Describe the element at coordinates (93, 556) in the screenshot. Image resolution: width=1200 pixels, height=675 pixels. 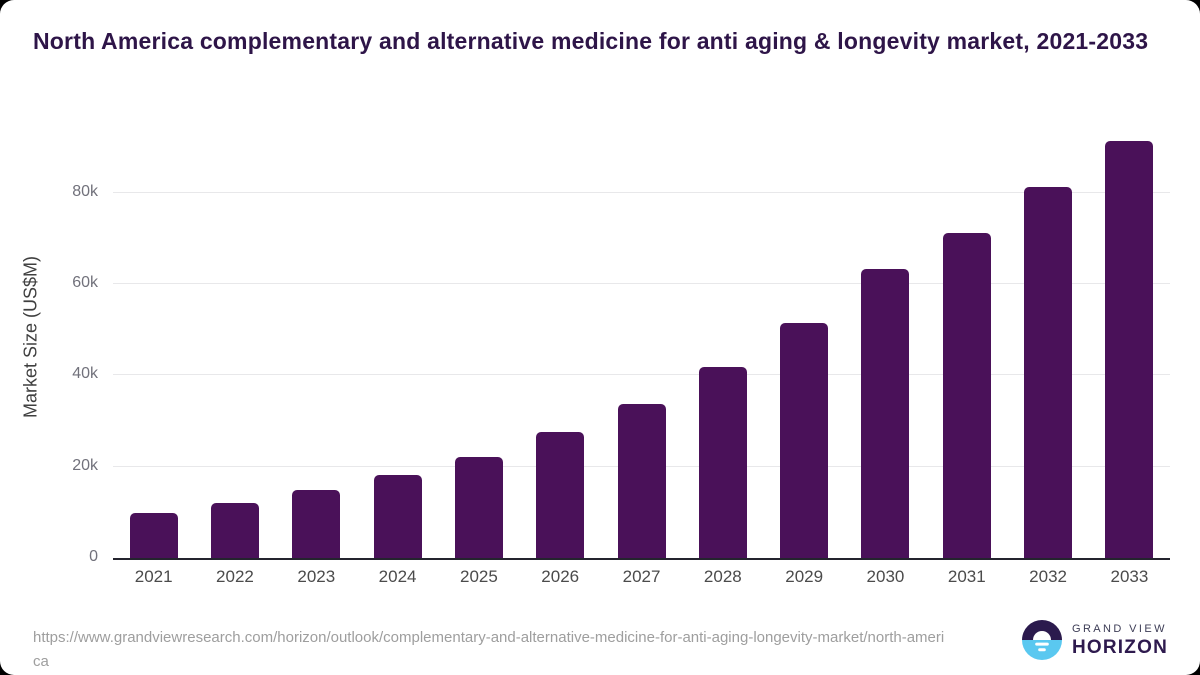
I see `y-tick-0: 0` at that location.